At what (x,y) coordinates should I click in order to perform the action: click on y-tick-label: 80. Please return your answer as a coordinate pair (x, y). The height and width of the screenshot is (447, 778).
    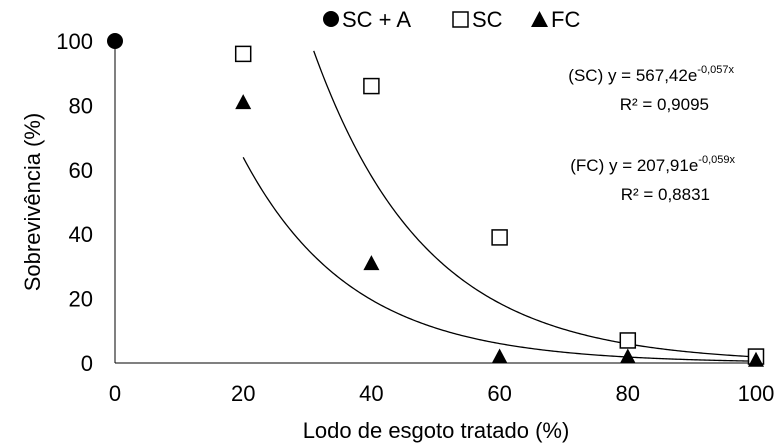
    Looking at the image, I should click on (81, 105).